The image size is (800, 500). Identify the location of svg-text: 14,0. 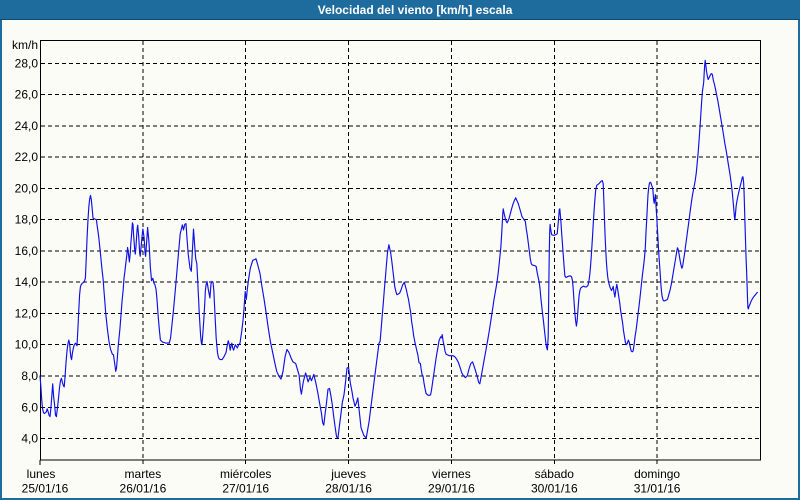
(27, 282).